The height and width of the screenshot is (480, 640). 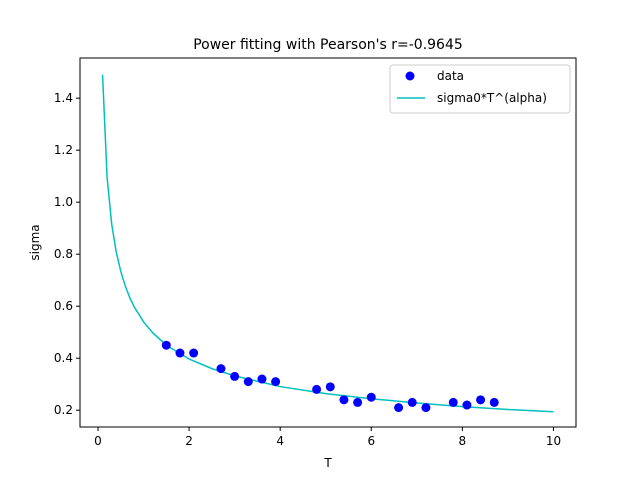 What do you see at coordinates (63, 254) in the screenshot?
I see `y-tick-label: 0.8` at bounding box center [63, 254].